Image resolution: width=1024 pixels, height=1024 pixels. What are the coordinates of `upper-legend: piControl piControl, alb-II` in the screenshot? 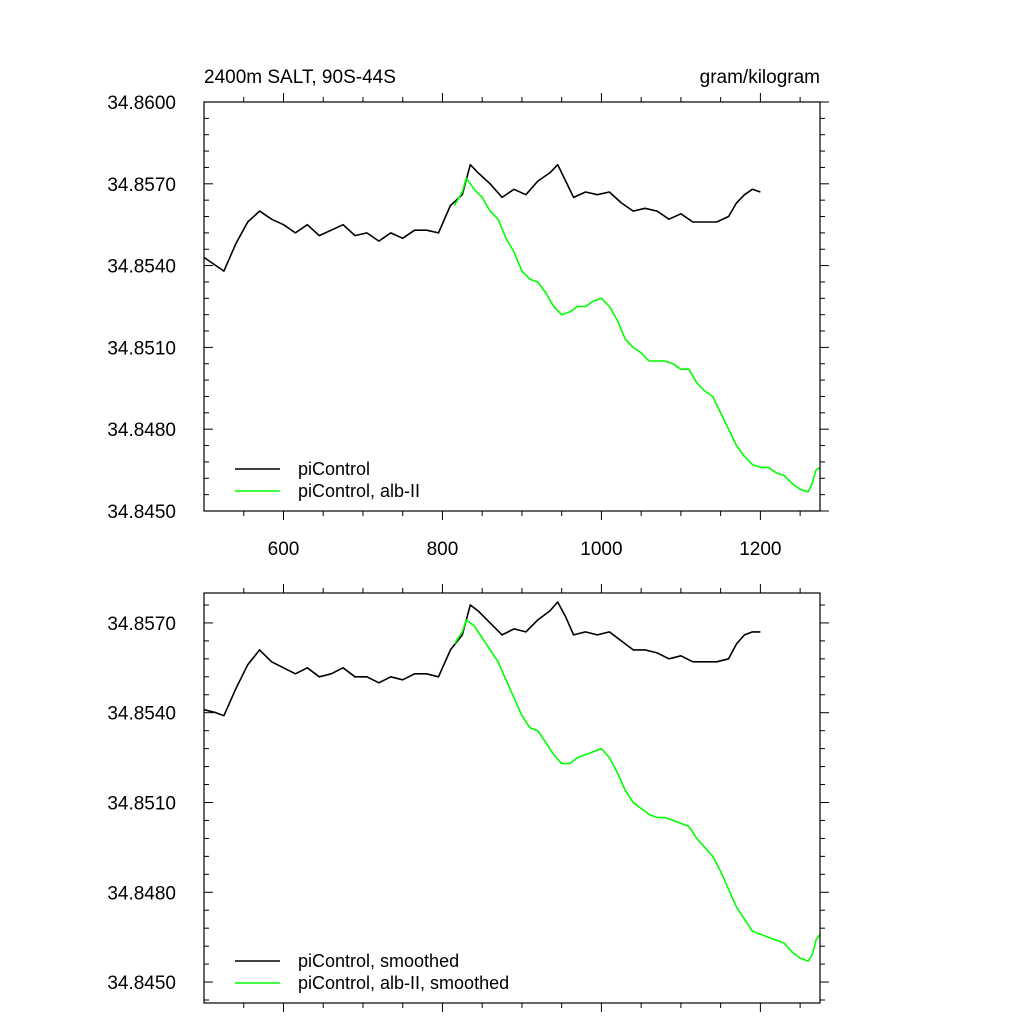 It's located at (327, 480).